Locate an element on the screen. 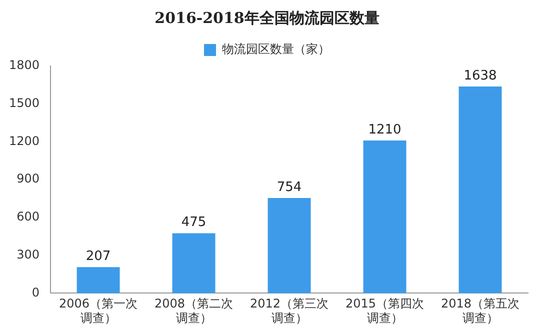  x-tick-label: 2015（第四次调查） is located at coordinates (384, 310).